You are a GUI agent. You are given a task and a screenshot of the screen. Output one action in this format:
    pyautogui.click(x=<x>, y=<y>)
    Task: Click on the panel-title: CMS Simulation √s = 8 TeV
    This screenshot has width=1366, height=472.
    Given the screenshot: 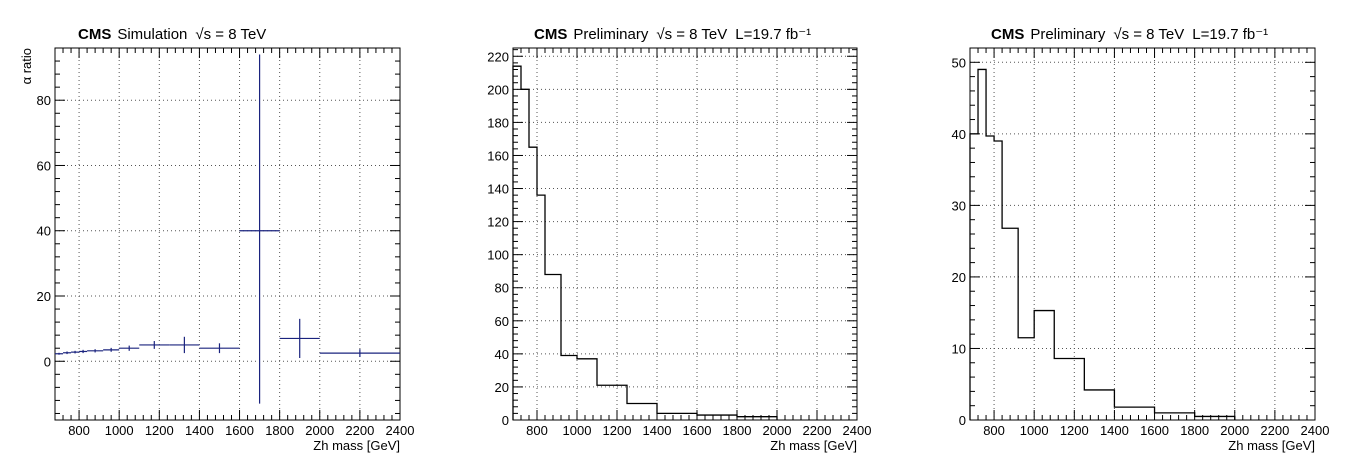 What is the action you would take?
    pyautogui.click(x=172, y=34)
    